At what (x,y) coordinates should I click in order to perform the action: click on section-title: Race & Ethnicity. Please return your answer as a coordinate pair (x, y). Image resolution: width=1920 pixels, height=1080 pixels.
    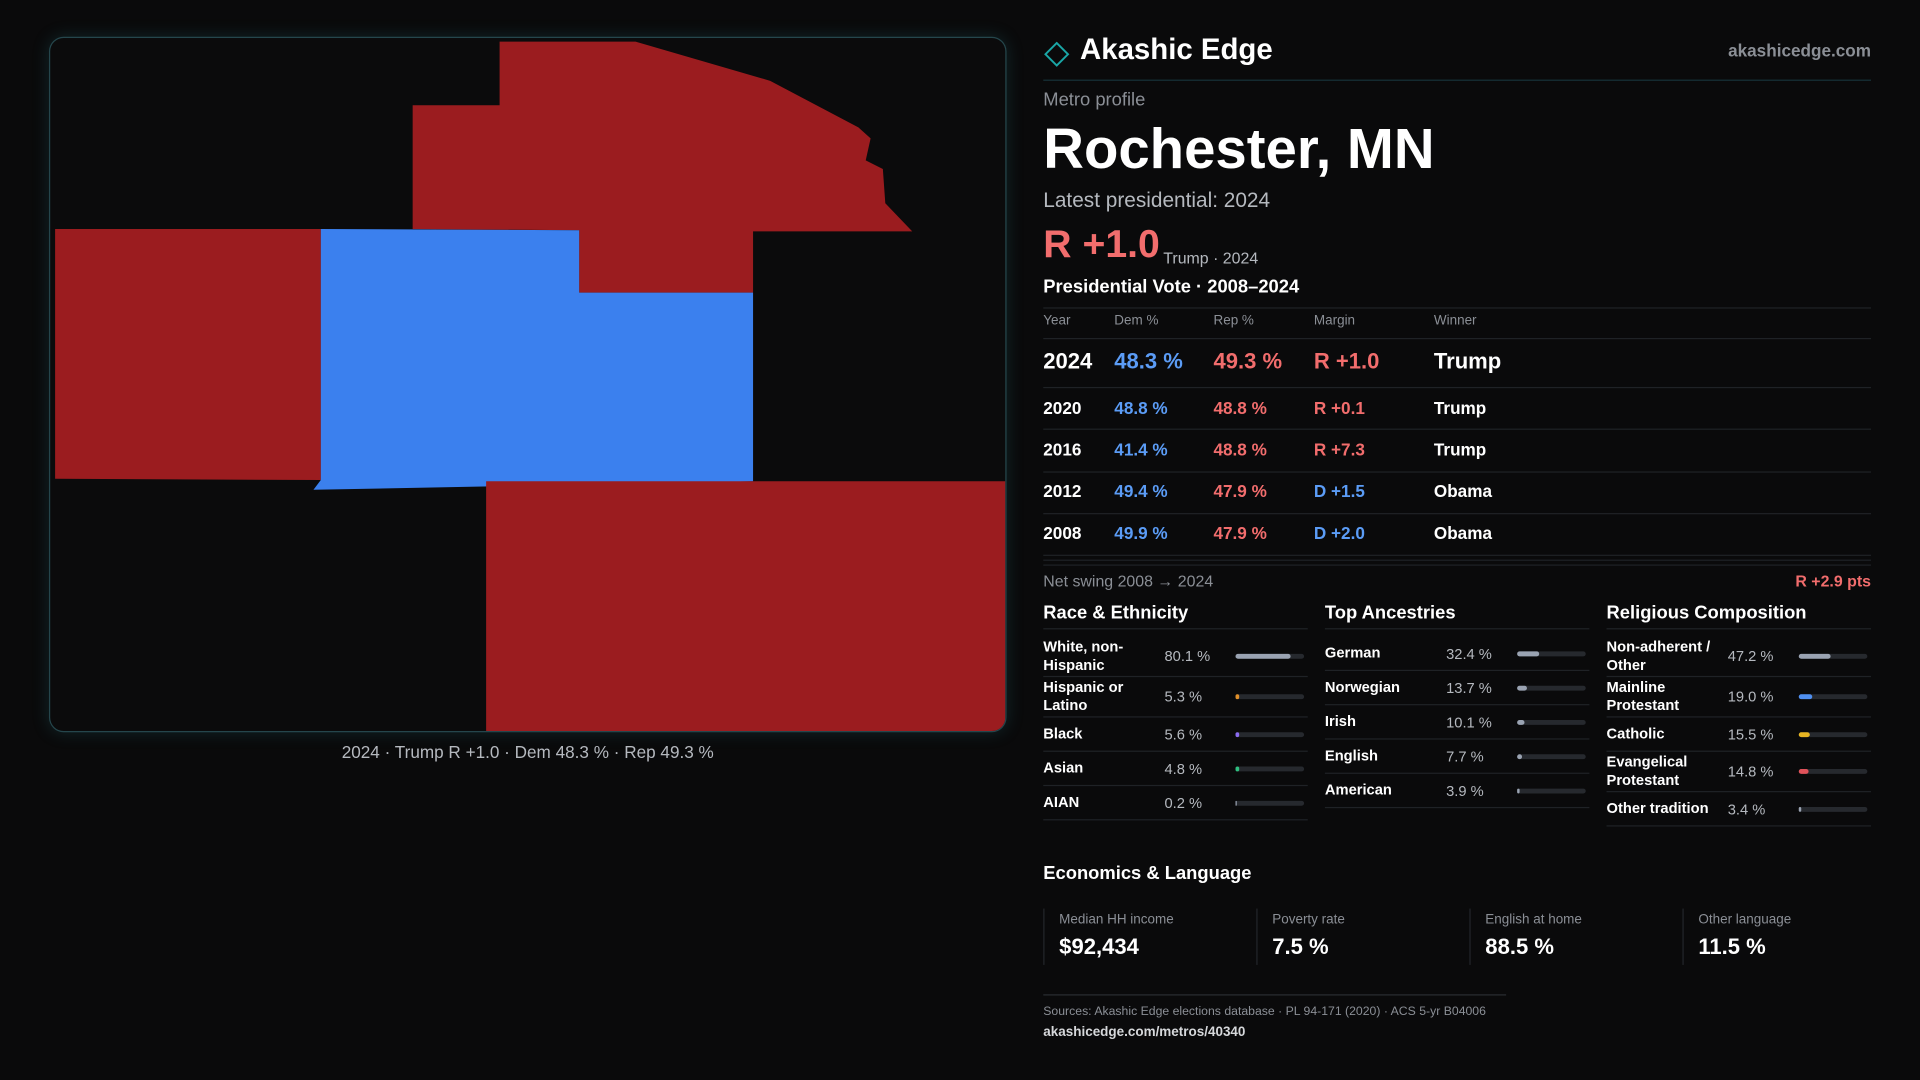
    Looking at the image, I should click on (1175, 614).